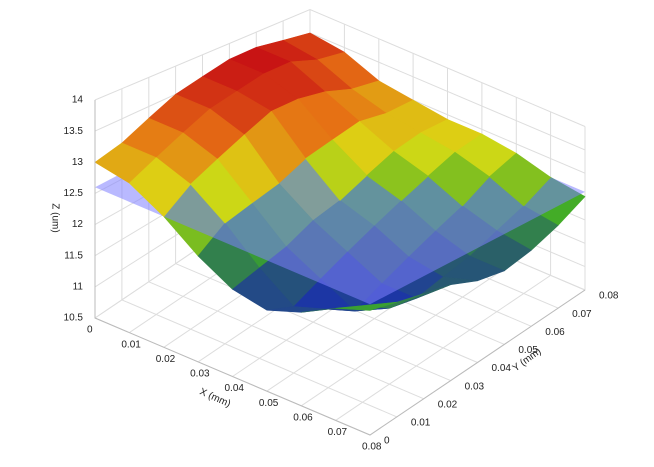 Image resolution: width=654 pixels, height=467 pixels. I want to click on y-tick-label: 0, so click(387, 441).